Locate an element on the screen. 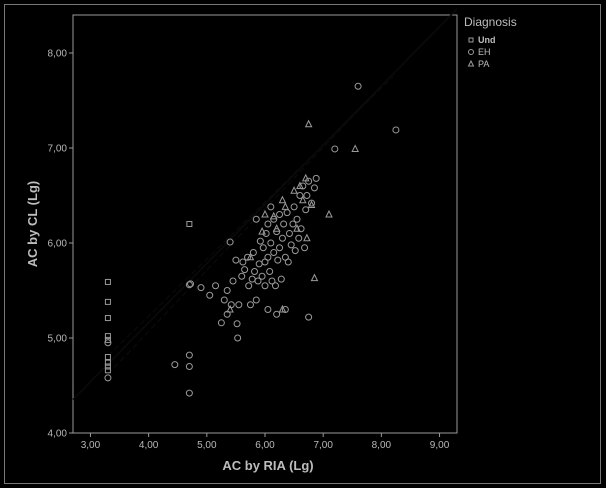  legend-title: Diagnosis is located at coordinates (490, 22).